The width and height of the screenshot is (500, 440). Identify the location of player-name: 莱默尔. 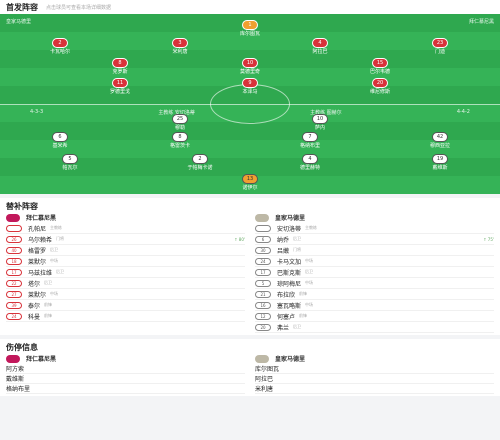
(37, 295).